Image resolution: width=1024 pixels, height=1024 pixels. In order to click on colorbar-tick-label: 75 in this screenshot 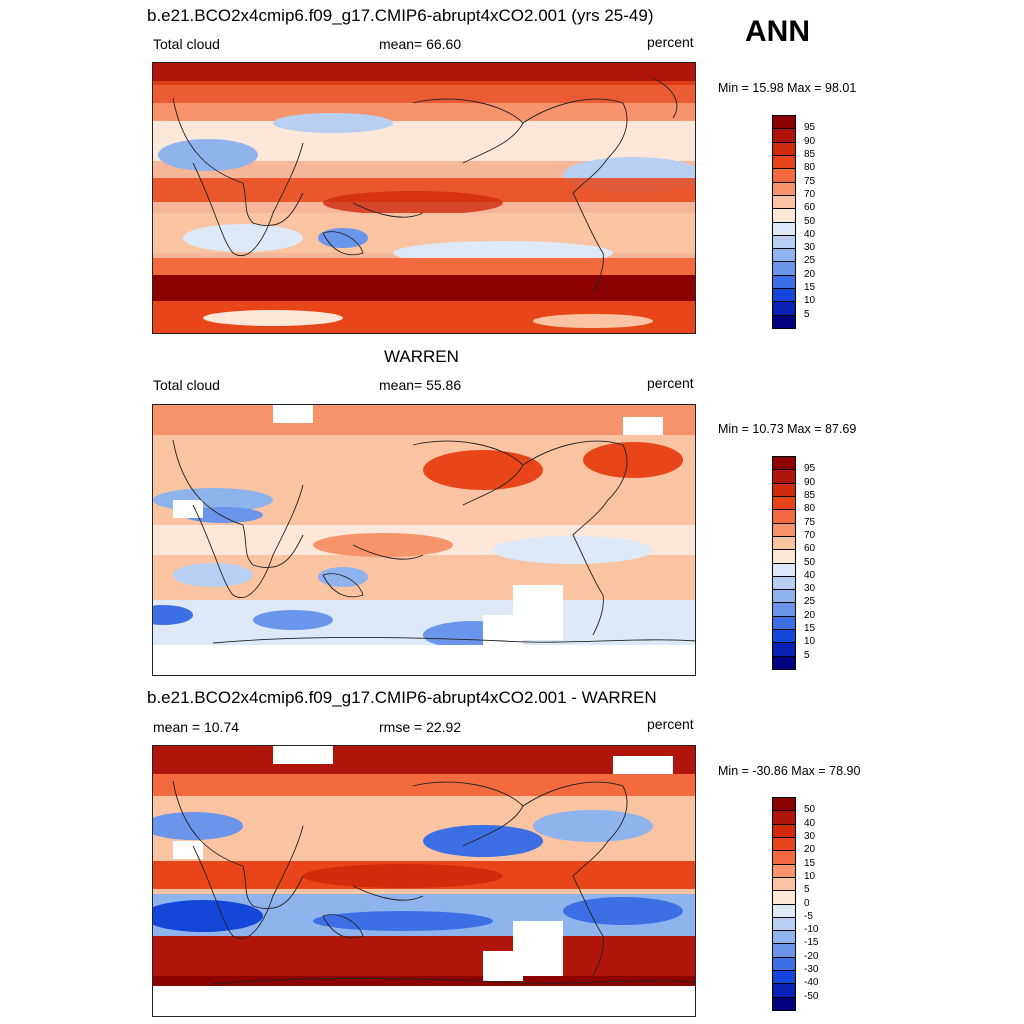, I will do `click(810, 522)`.